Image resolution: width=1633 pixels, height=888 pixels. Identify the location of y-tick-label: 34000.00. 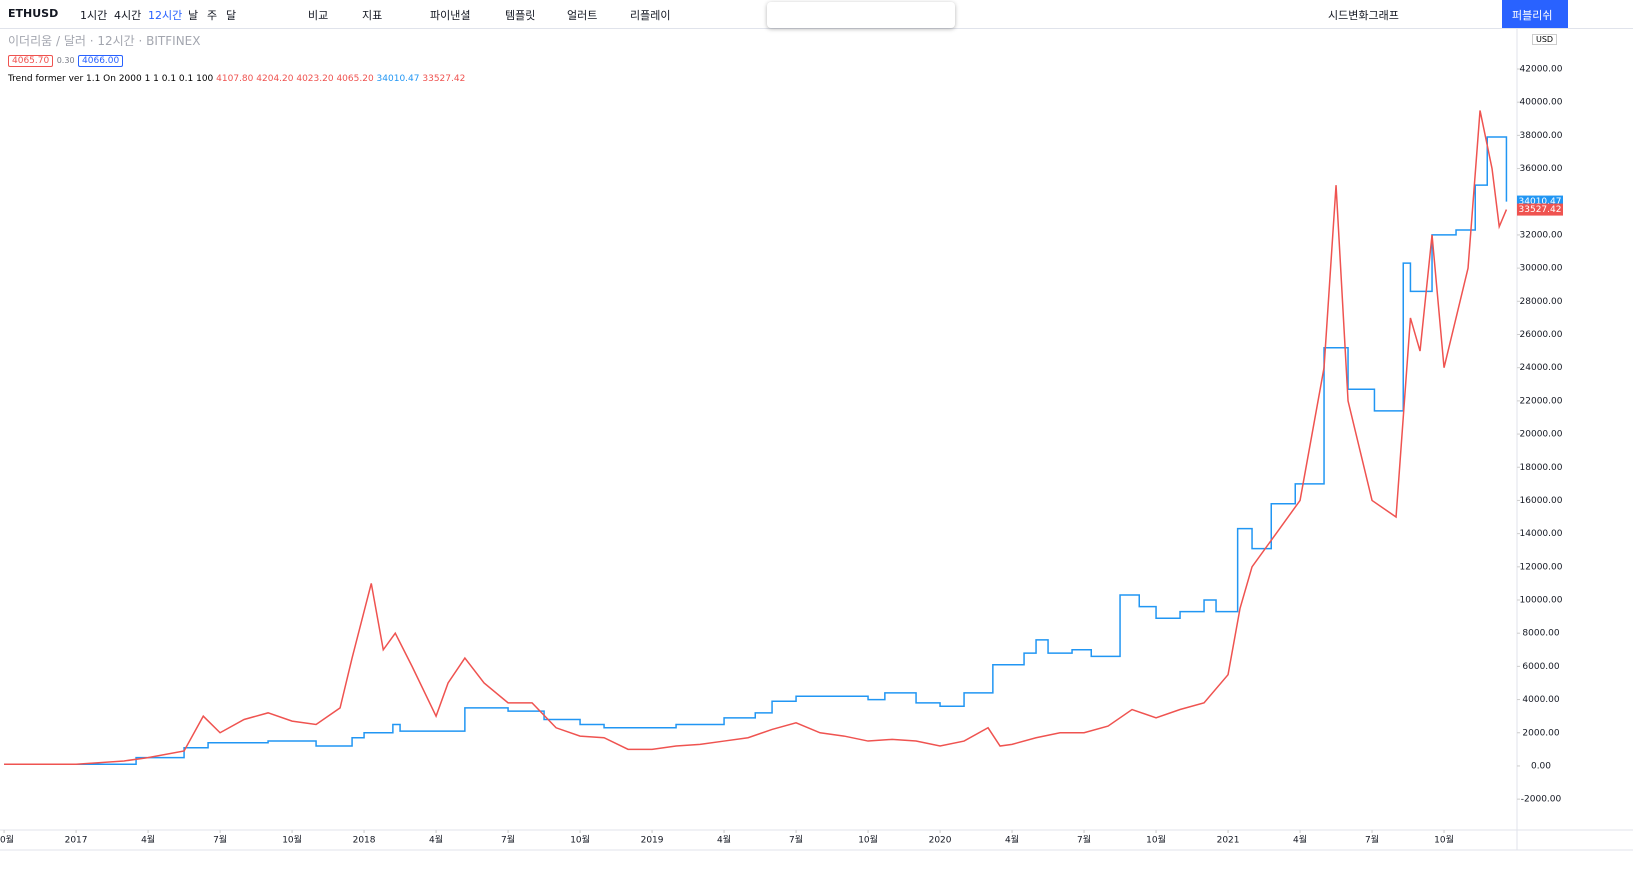
(1541, 202).